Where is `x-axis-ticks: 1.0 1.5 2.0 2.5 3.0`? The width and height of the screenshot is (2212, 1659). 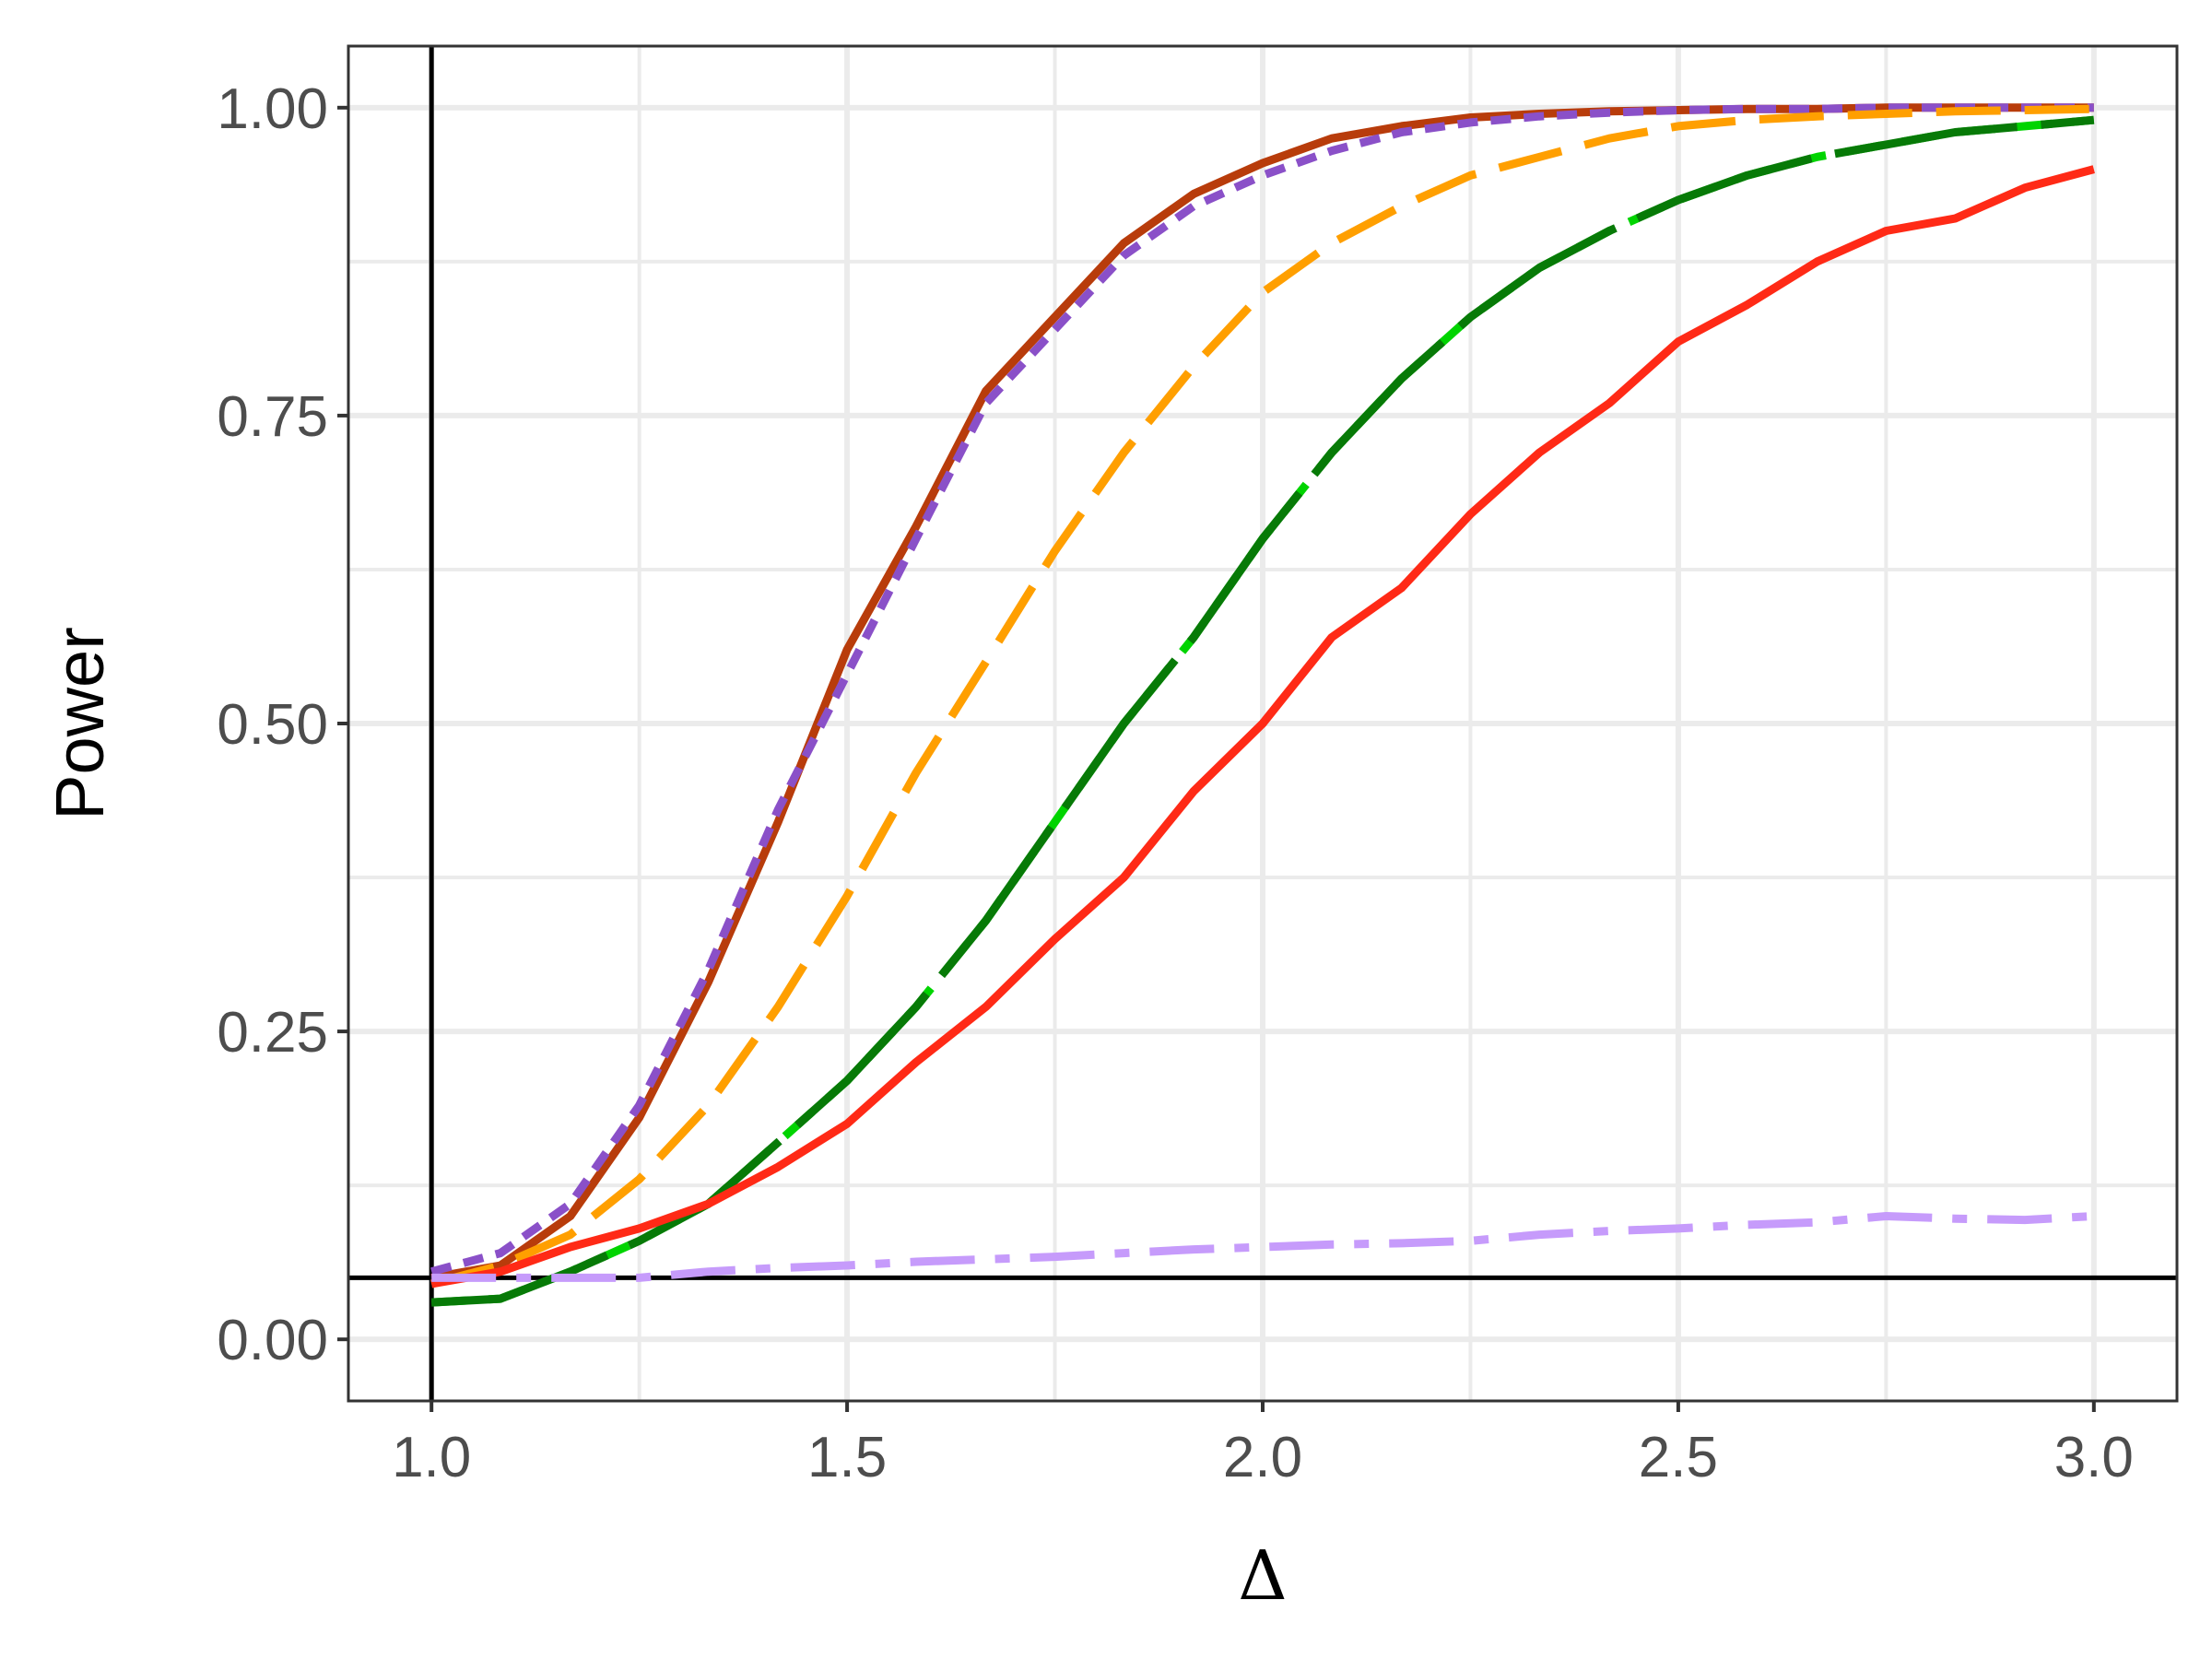 x-axis-ticks: 1.0 1.5 2.0 2.5 3.0 is located at coordinates (1263, 1445).